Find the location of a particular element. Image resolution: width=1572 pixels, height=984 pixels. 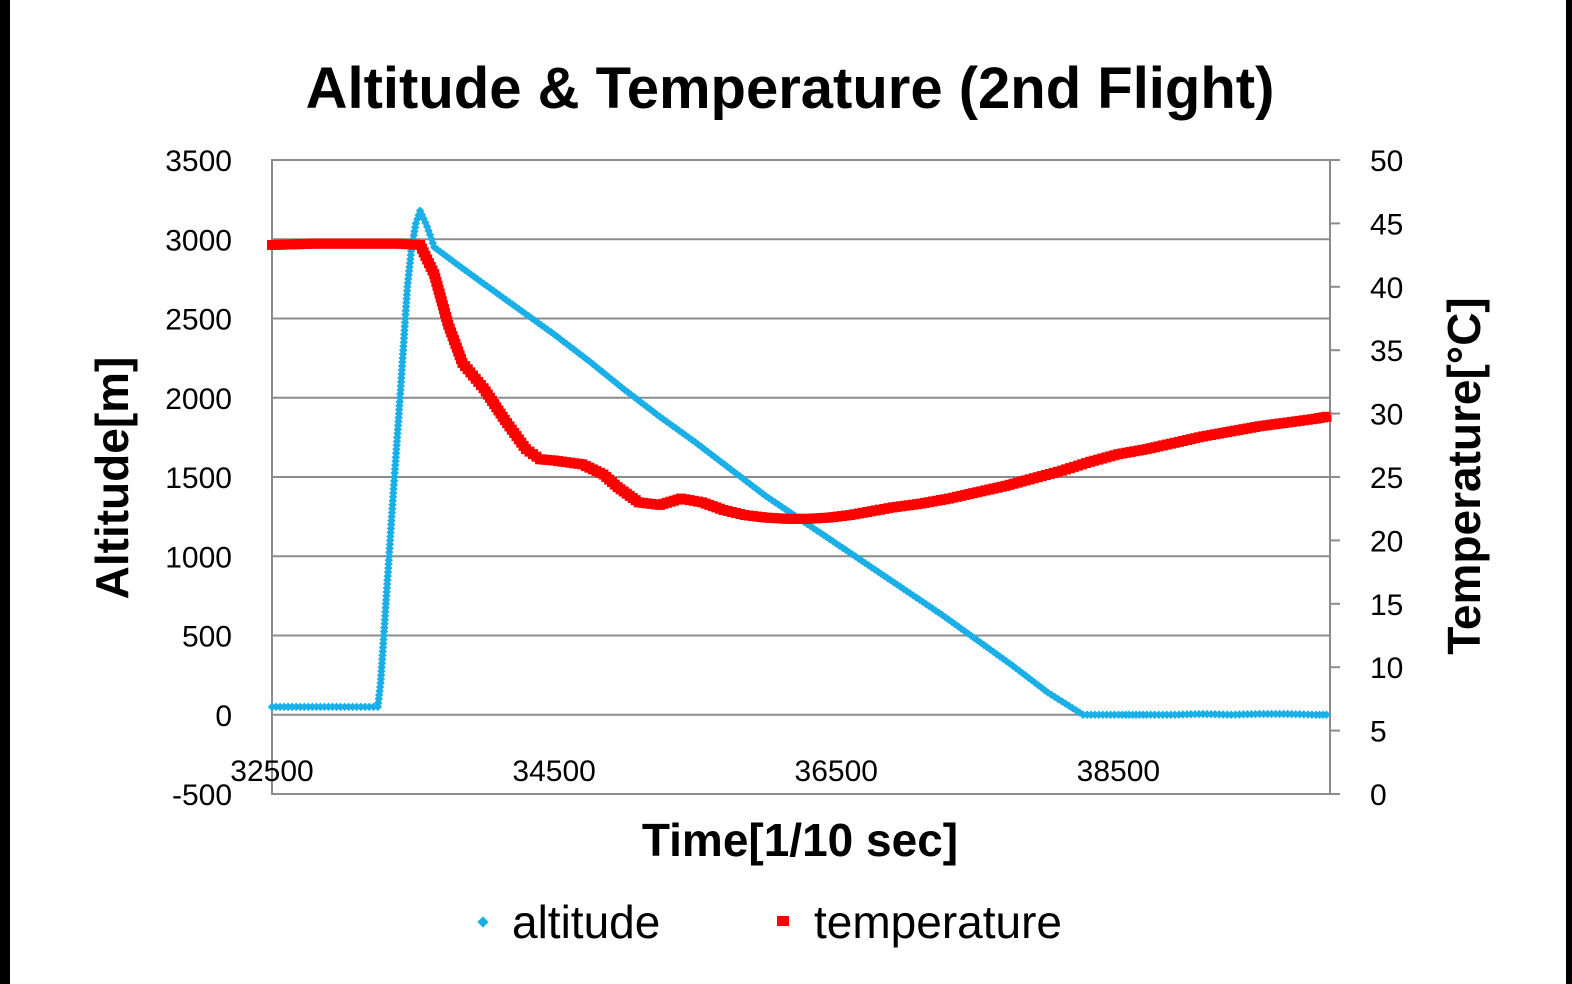

y-tick-label: 500 is located at coordinates (207, 637).